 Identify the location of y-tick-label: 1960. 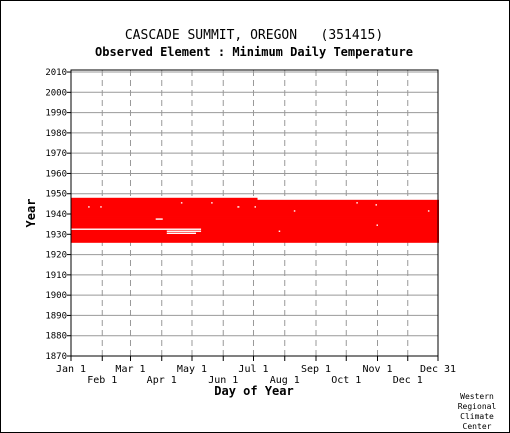
(56, 174).